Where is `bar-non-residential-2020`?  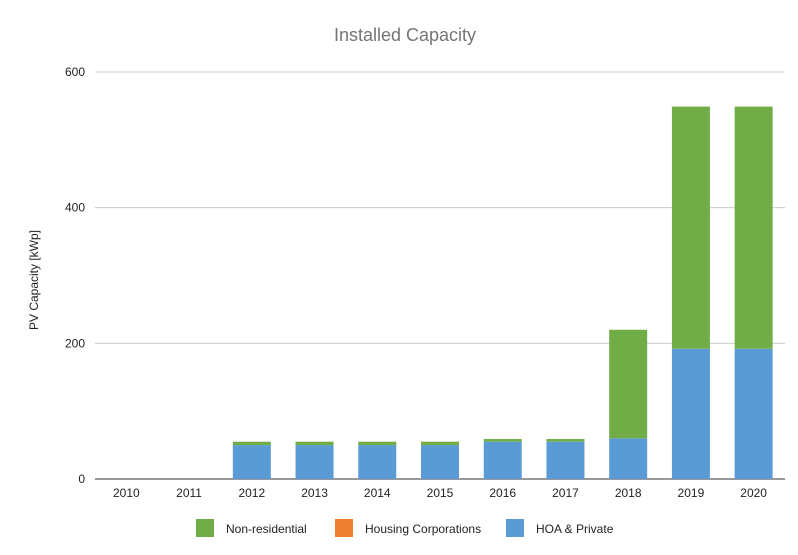 bar-non-residential-2020 is located at coordinates (753, 227).